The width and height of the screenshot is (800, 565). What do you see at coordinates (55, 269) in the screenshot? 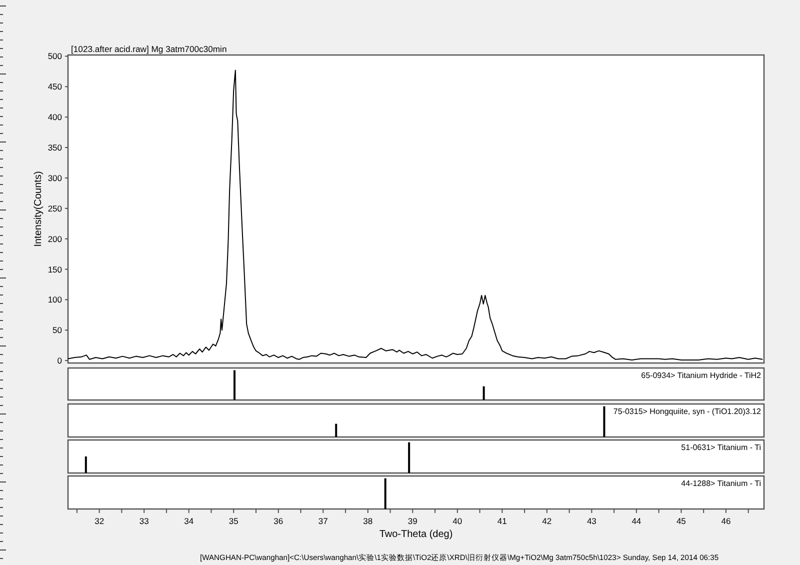
I see `y-tick-label: 150` at bounding box center [55, 269].